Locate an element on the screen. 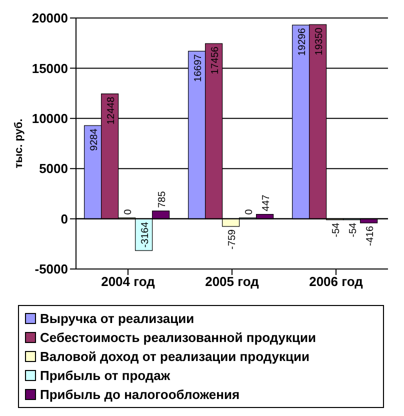  data-label: -3164 is located at coordinates (145, 235).